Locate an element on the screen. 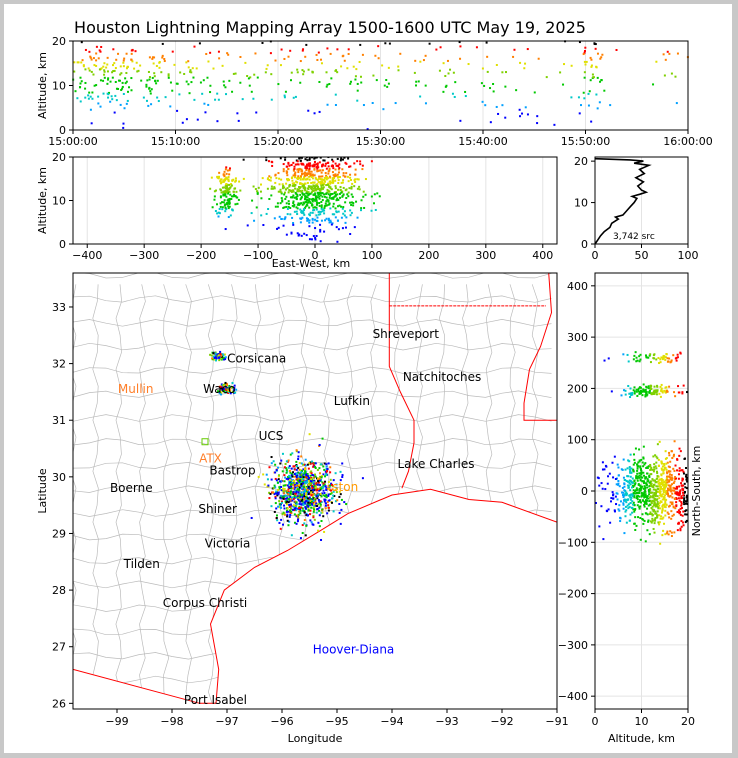  place-label: Shreveport is located at coordinates (406, 334).